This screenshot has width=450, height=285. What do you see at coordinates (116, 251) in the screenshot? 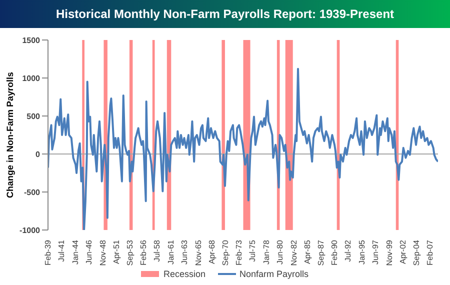
I see `x-tick-label: Apr-51` at bounding box center [116, 251].